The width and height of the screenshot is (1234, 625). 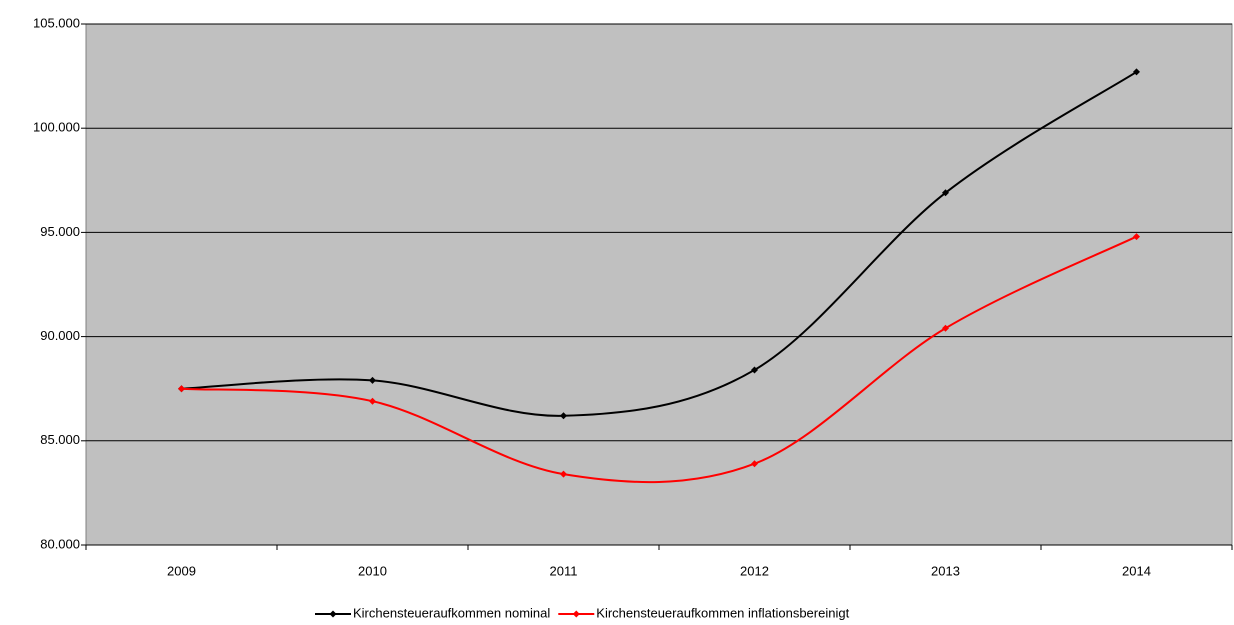 What do you see at coordinates (60, 439) in the screenshot?
I see `y-tick-label: 85.000` at bounding box center [60, 439].